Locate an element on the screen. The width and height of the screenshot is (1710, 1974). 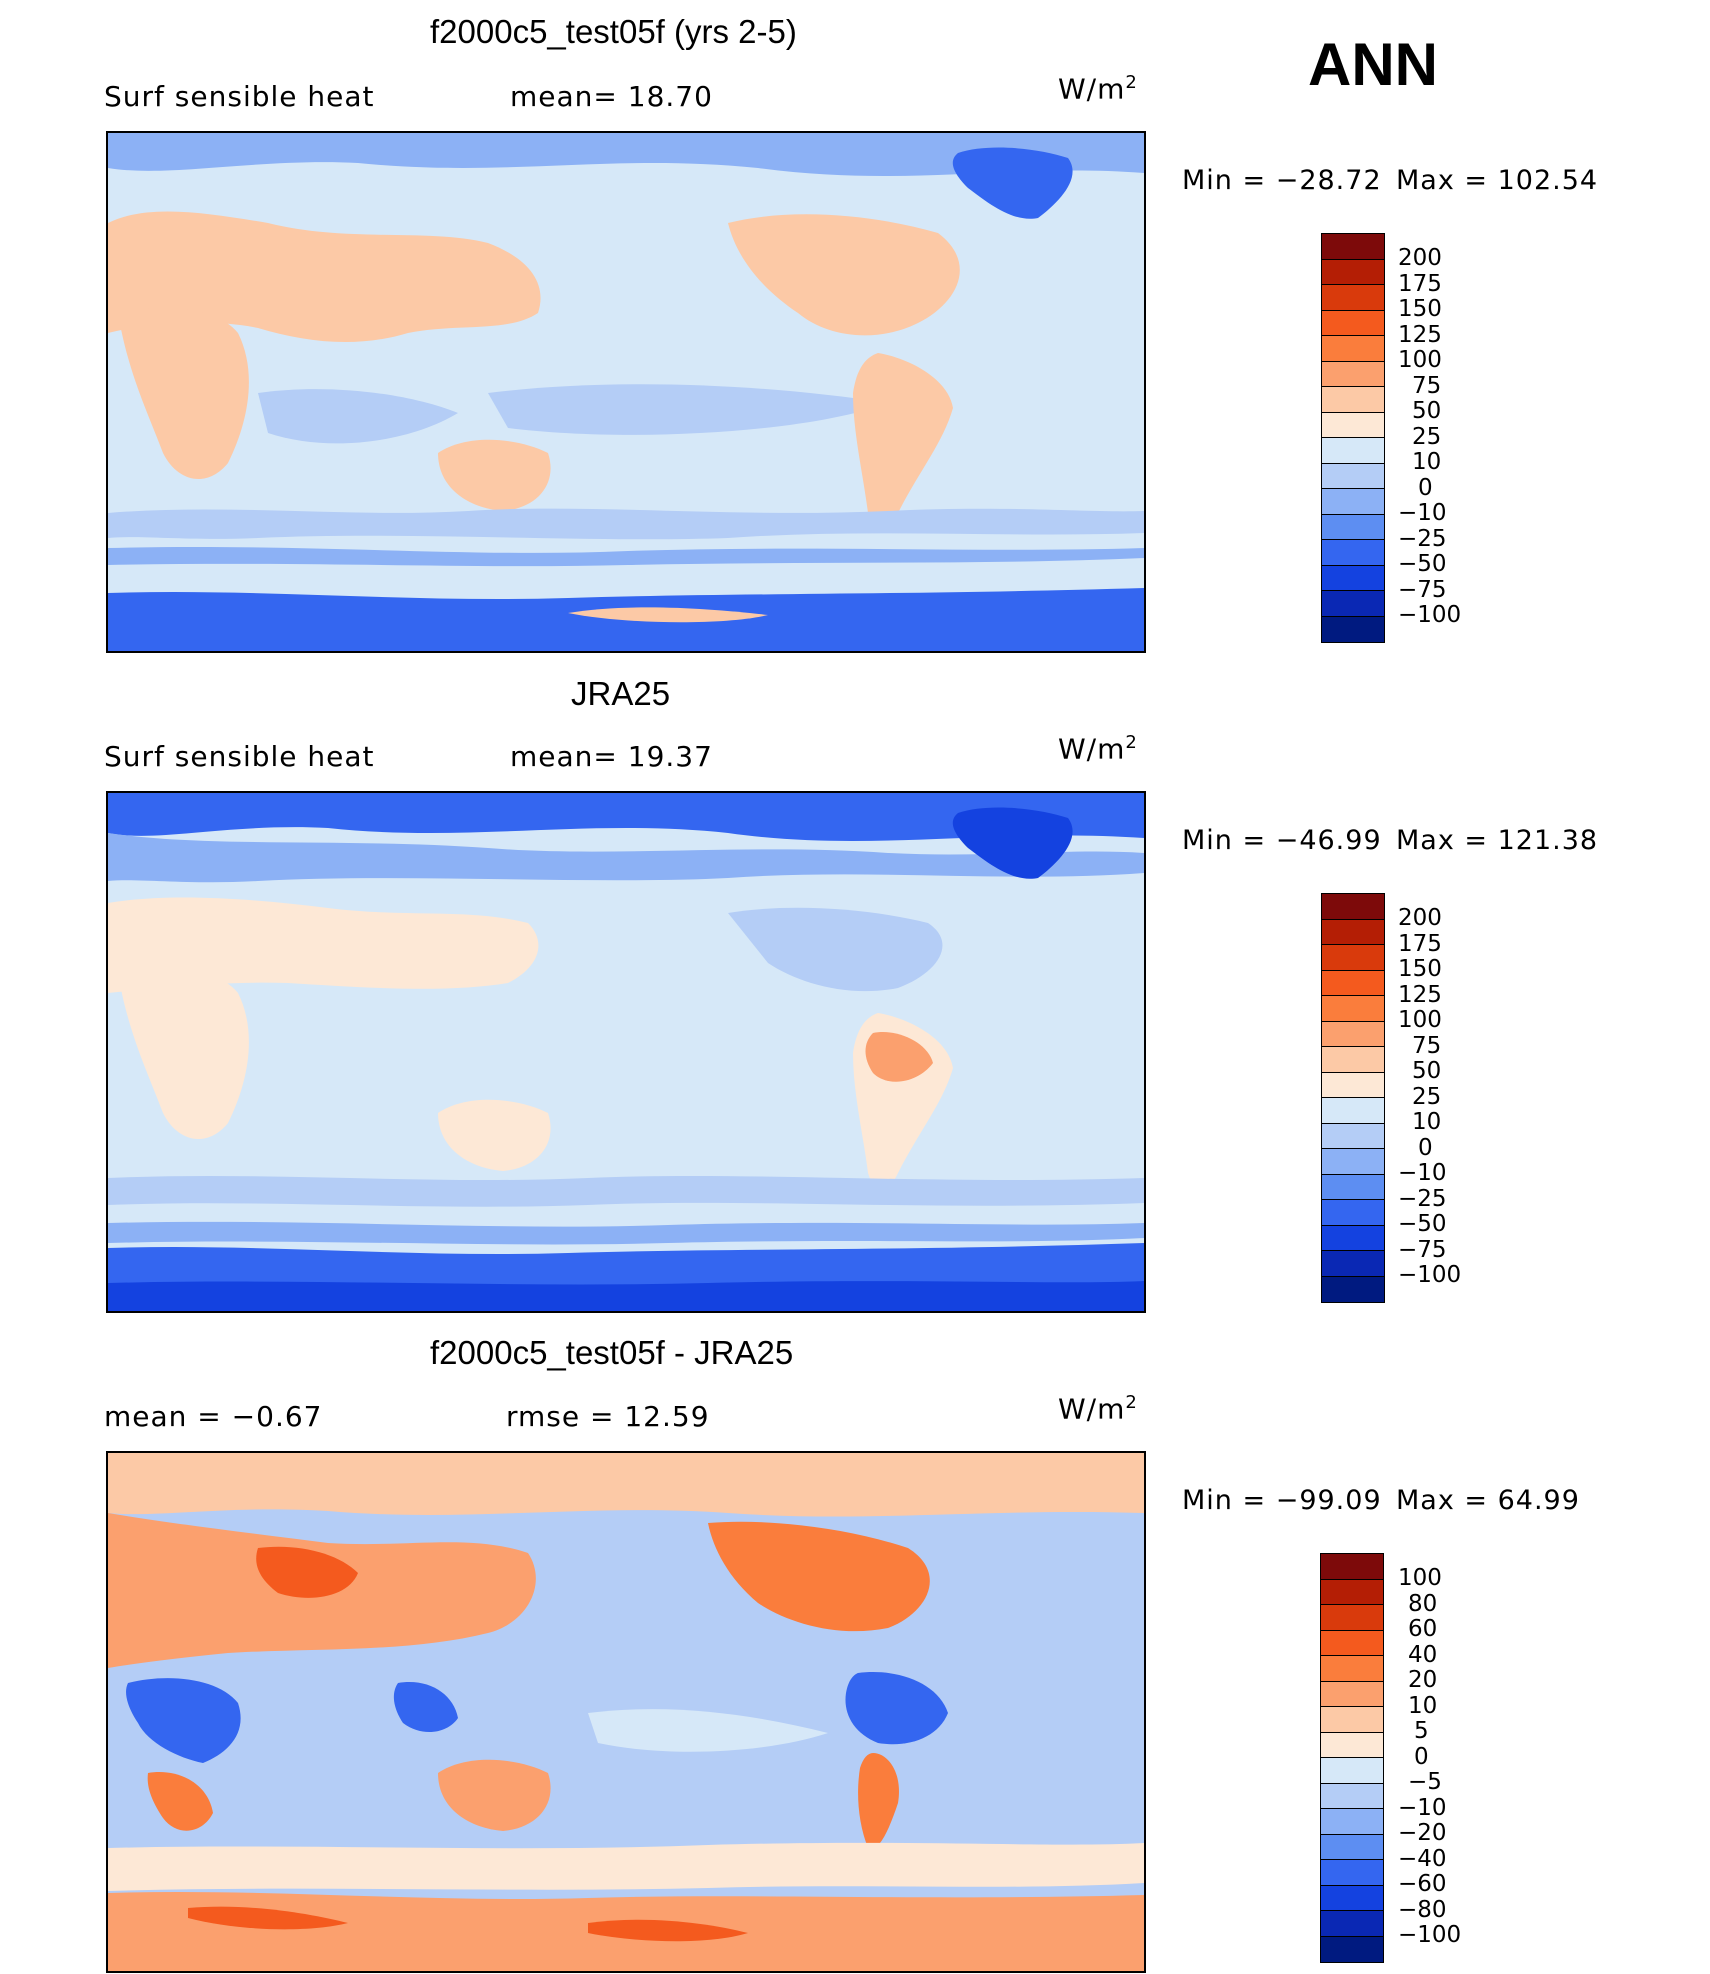
panel3-colorbar is located at coordinates (1352, 1758).